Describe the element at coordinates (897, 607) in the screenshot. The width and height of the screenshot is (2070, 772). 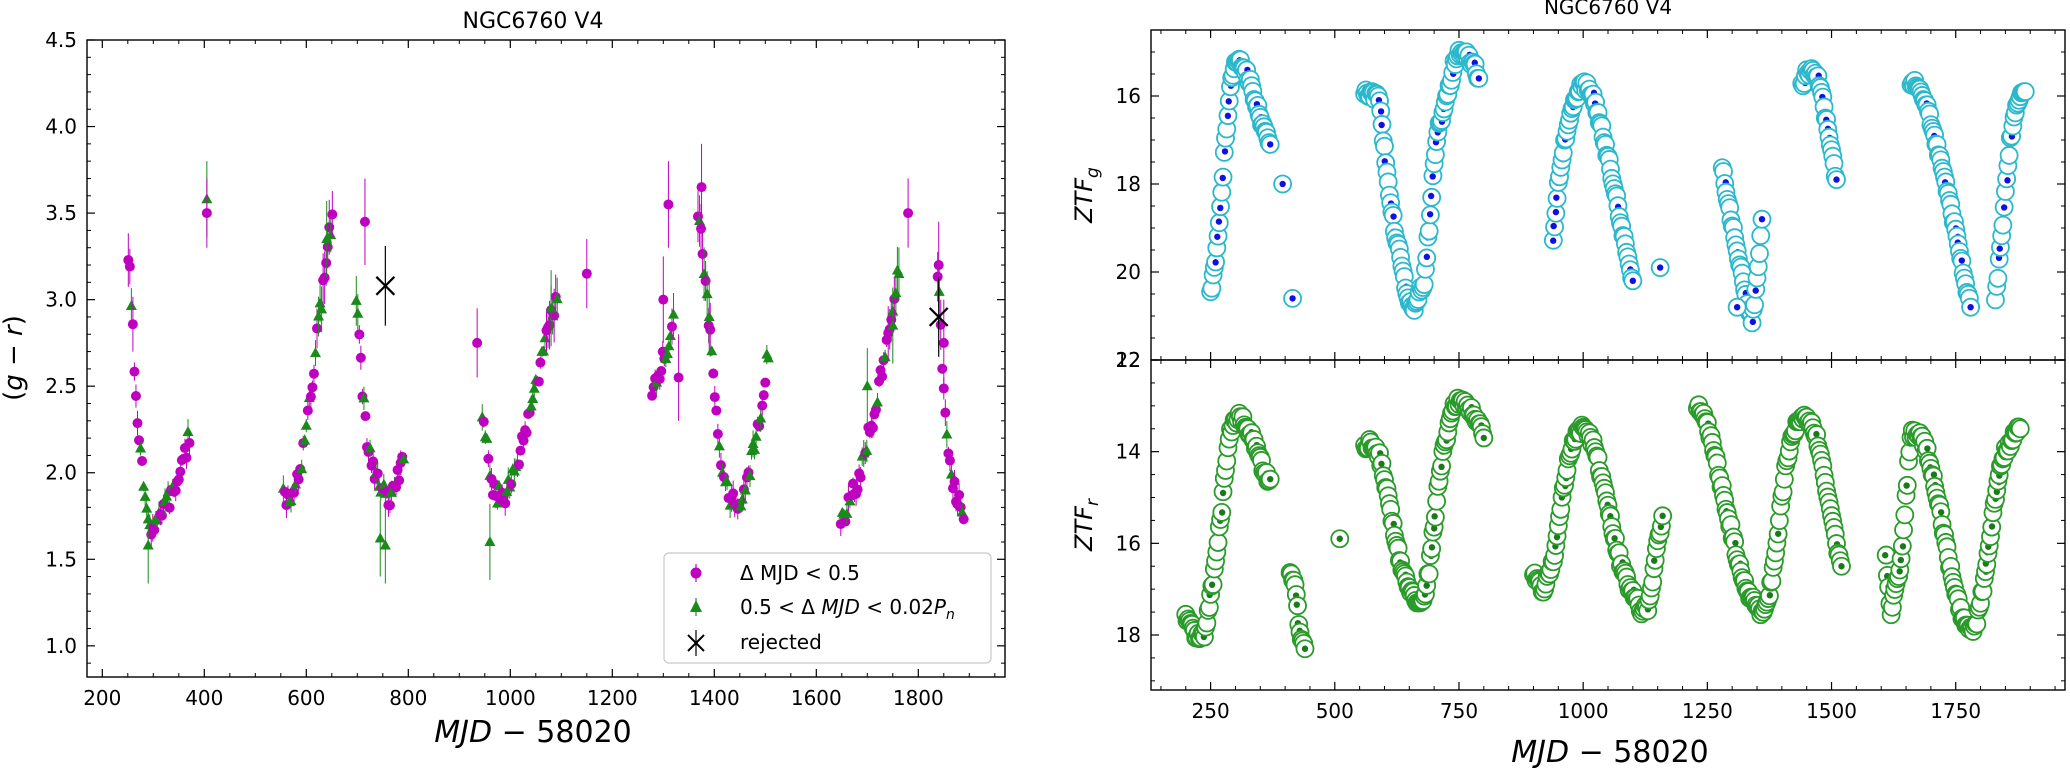
I see `legend-label-2-mid: < 0.02` at that location.